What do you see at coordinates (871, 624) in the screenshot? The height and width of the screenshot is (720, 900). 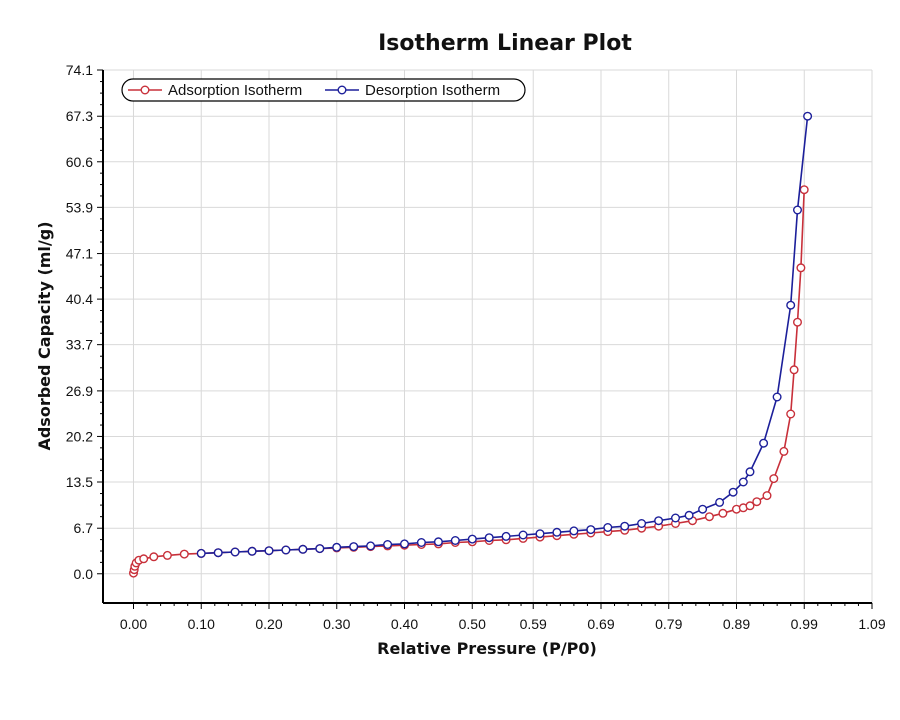 I see `x-tick-label: 1.09` at bounding box center [871, 624].